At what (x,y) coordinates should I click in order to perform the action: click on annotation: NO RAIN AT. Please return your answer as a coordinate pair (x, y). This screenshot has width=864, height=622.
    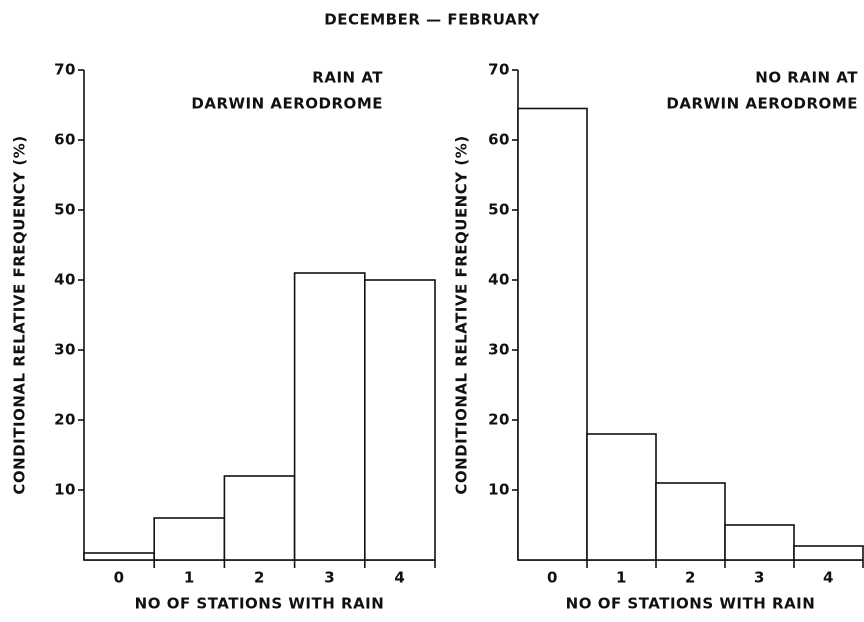
    Looking at the image, I should click on (806, 78).